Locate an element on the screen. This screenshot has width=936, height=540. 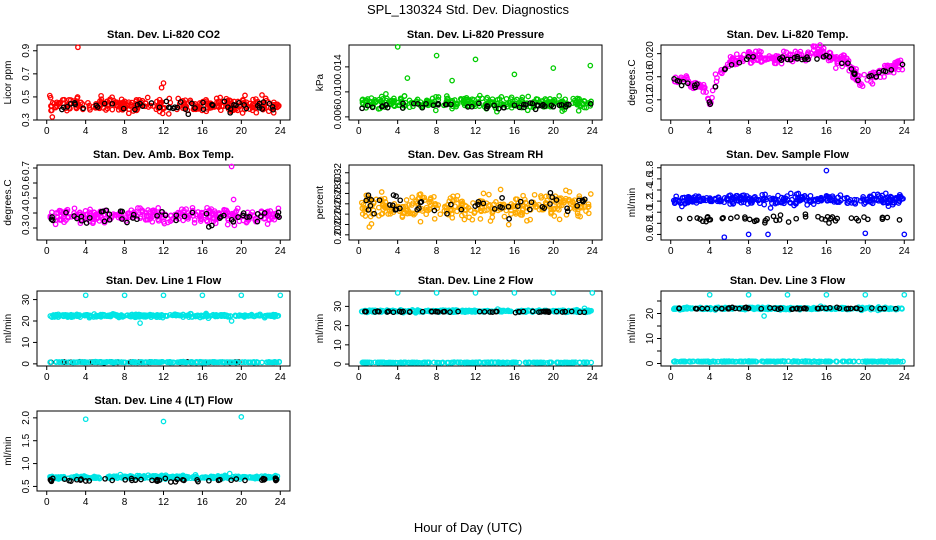
x-tick-label: 24 is located at coordinates (593, 251).